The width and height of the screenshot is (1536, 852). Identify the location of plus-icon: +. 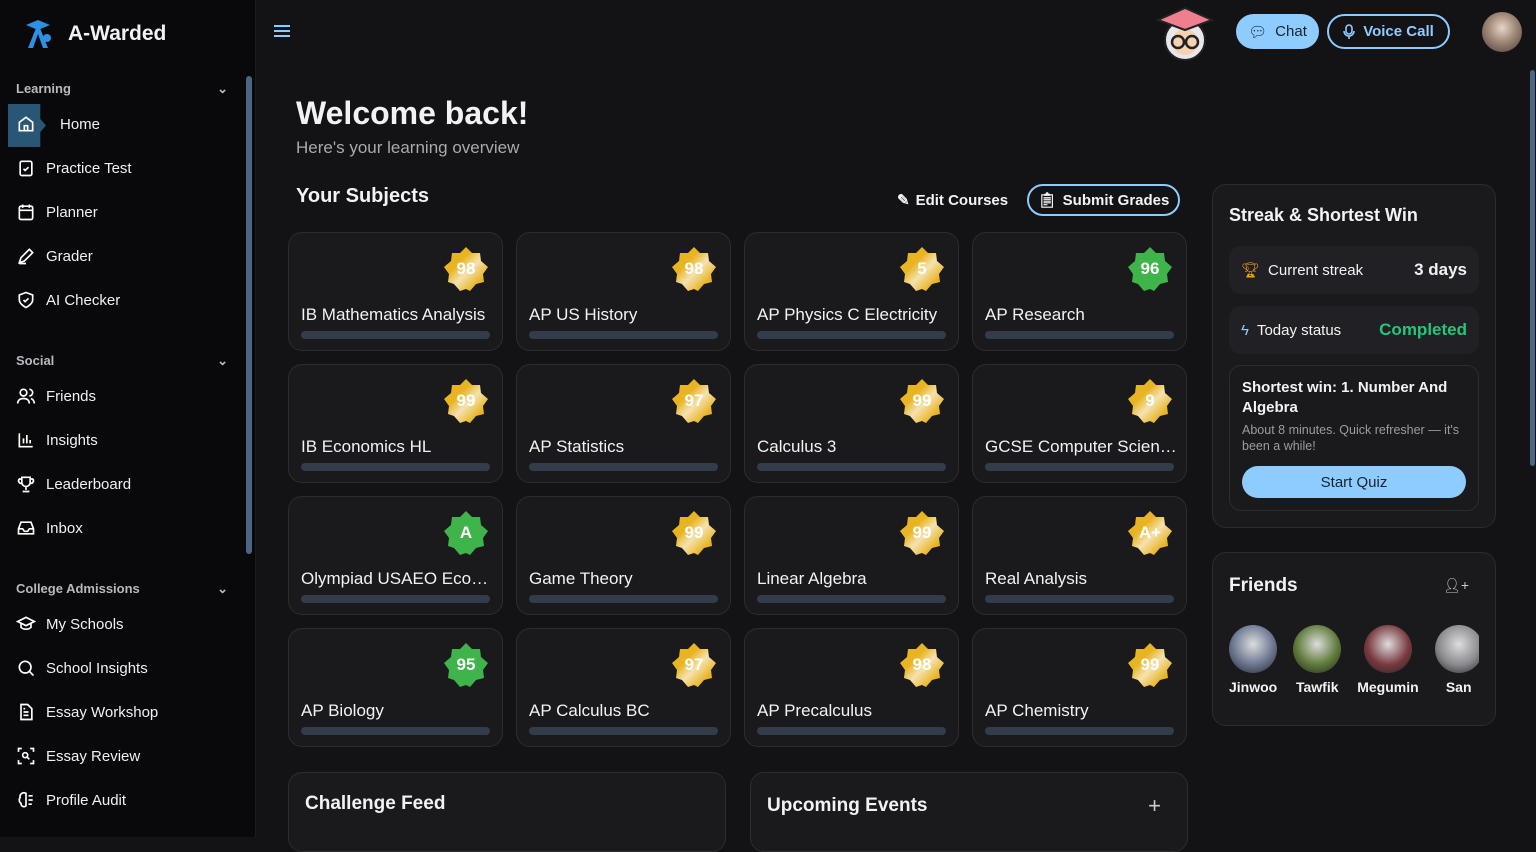
(1154, 805).